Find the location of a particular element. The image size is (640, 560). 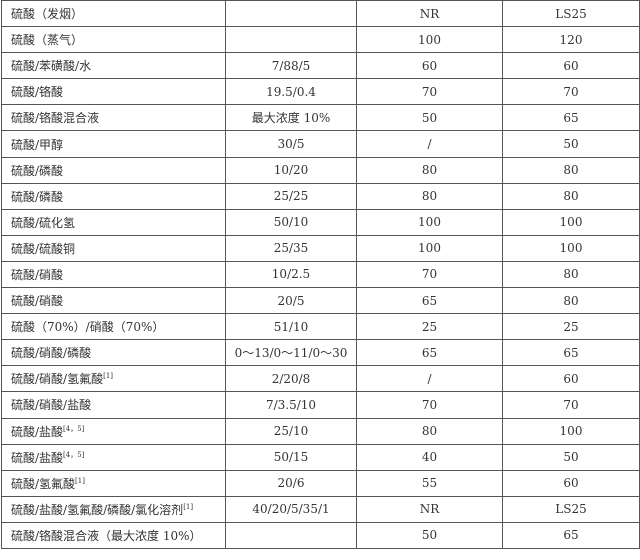

nr-cell: 25 is located at coordinates (429, 327).